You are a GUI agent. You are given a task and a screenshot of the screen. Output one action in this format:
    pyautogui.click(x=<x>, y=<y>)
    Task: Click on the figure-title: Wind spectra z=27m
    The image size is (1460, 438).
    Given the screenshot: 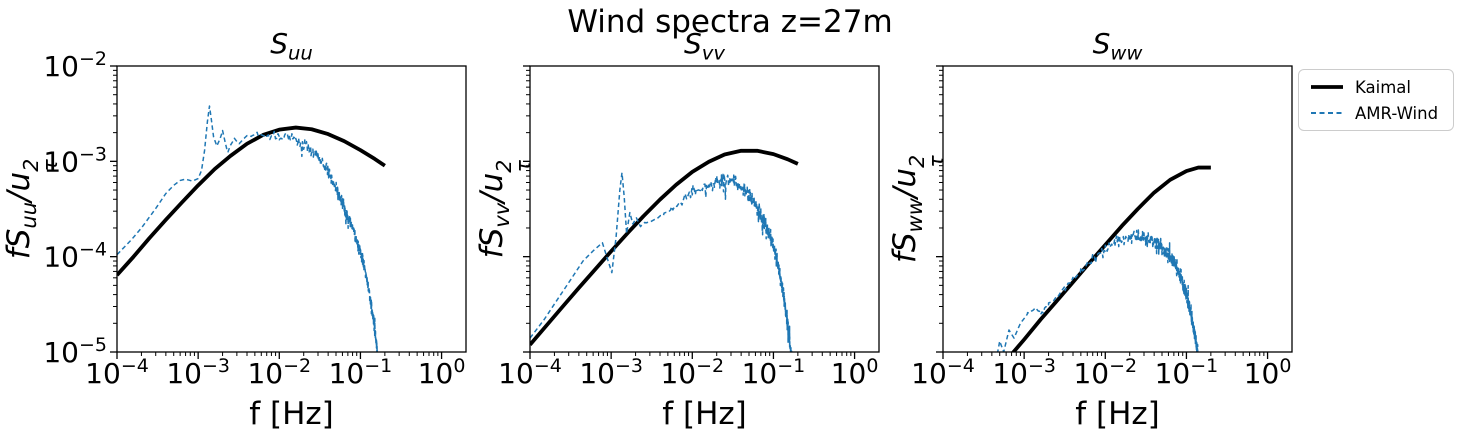 What is the action you would take?
    pyautogui.click(x=730, y=22)
    